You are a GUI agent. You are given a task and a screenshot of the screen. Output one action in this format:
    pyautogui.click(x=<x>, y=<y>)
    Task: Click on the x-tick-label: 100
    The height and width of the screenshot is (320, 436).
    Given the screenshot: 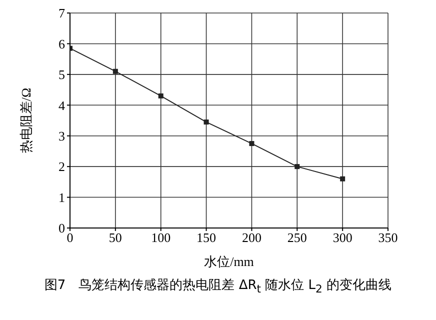 What is the action you would take?
    pyautogui.click(x=161, y=238)
    